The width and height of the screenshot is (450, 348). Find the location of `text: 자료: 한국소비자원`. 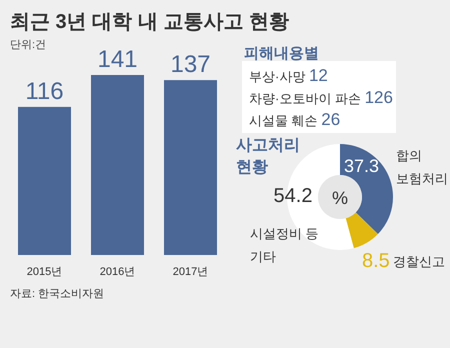

text: 자료: 한국소비자원 is located at coordinates (57, 294).